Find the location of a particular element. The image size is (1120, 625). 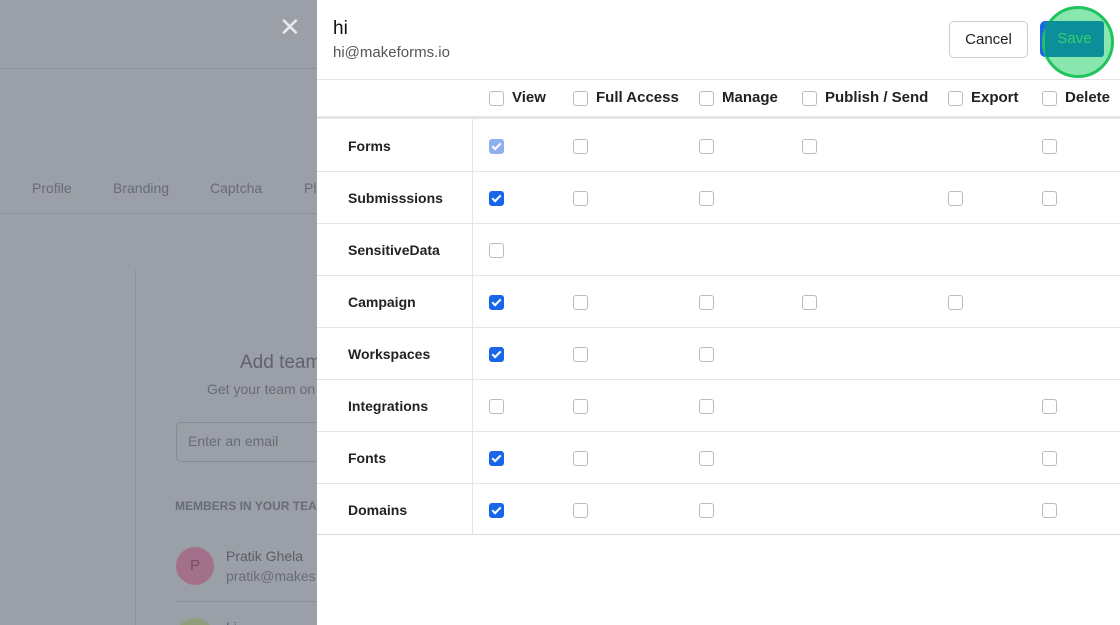

save-button: Save is located at coordinates (1074, 39).